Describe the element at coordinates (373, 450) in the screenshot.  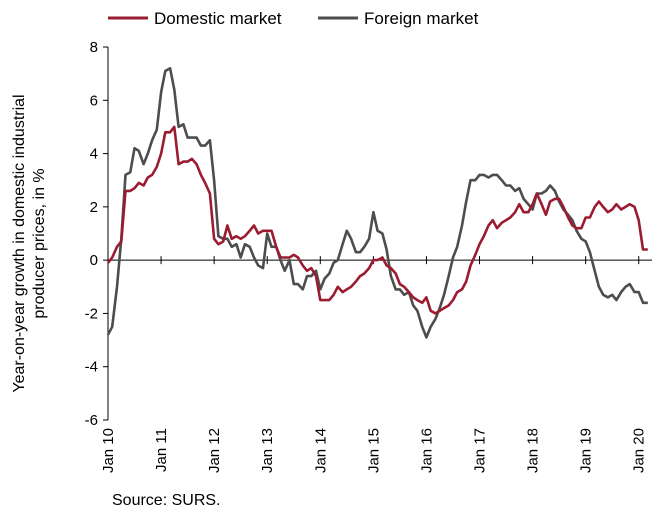
I see `x-tick-label: Jan 15` at that location.